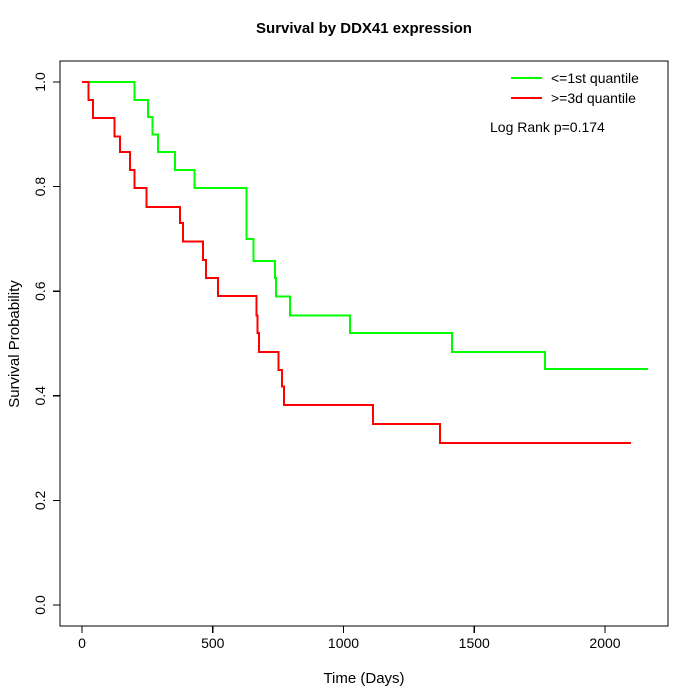 Image resolution: width=700 pixels, height=700 pixels. I want to click on legend-entry-first-quantile: <=1st quantile, so click(564, 78).